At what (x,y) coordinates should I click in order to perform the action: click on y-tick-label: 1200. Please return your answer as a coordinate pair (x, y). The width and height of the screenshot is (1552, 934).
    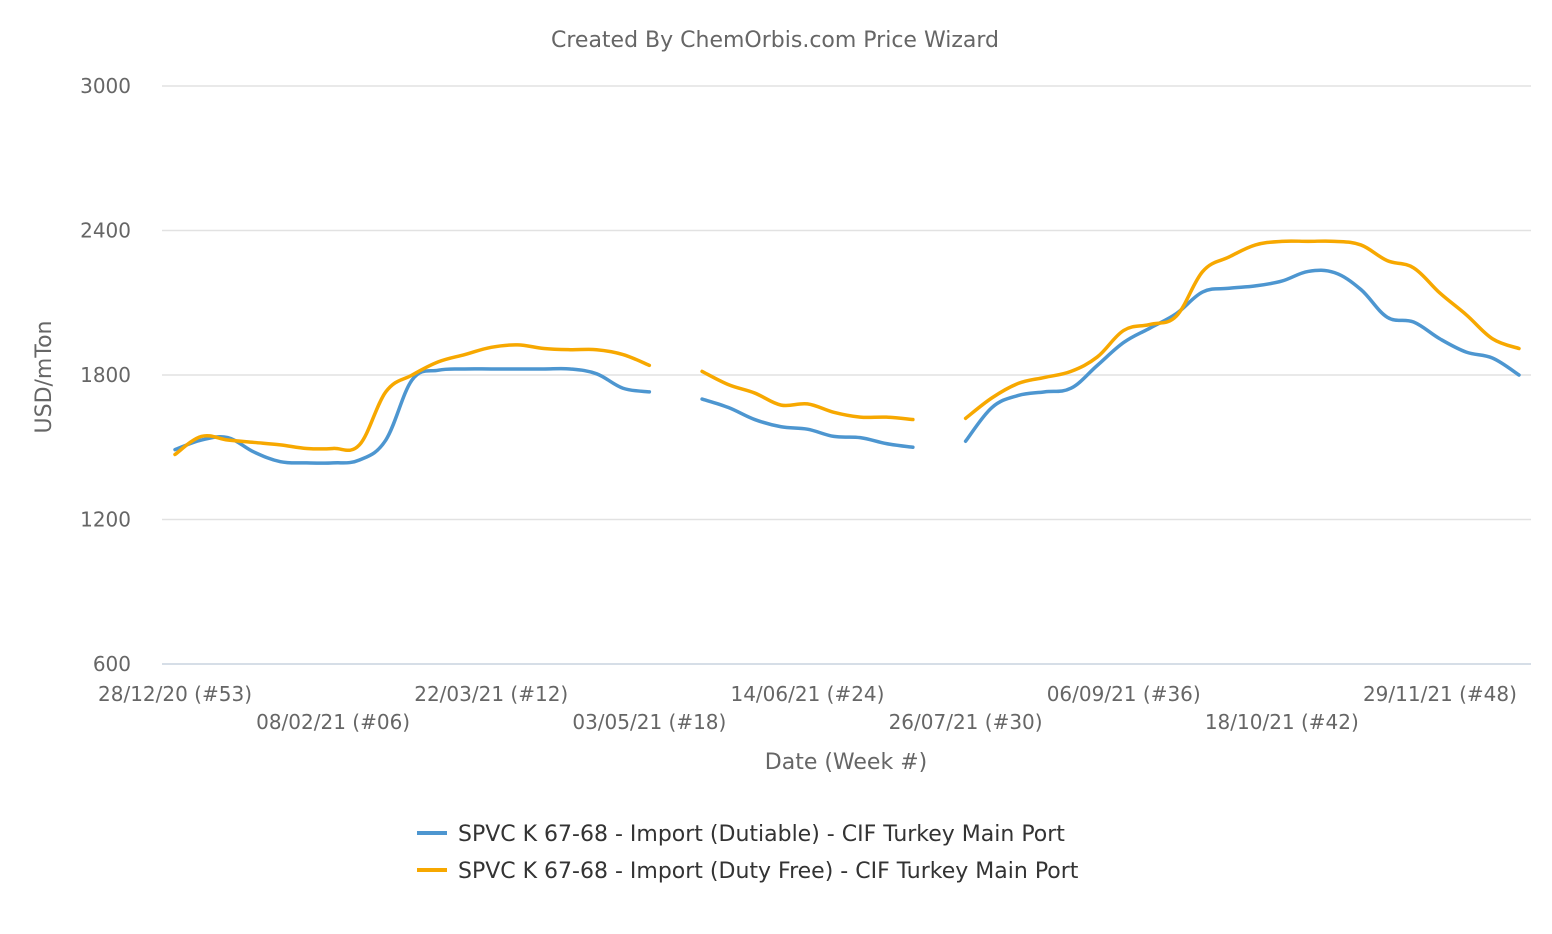
    Looking at the image, I should click on (105, 520).